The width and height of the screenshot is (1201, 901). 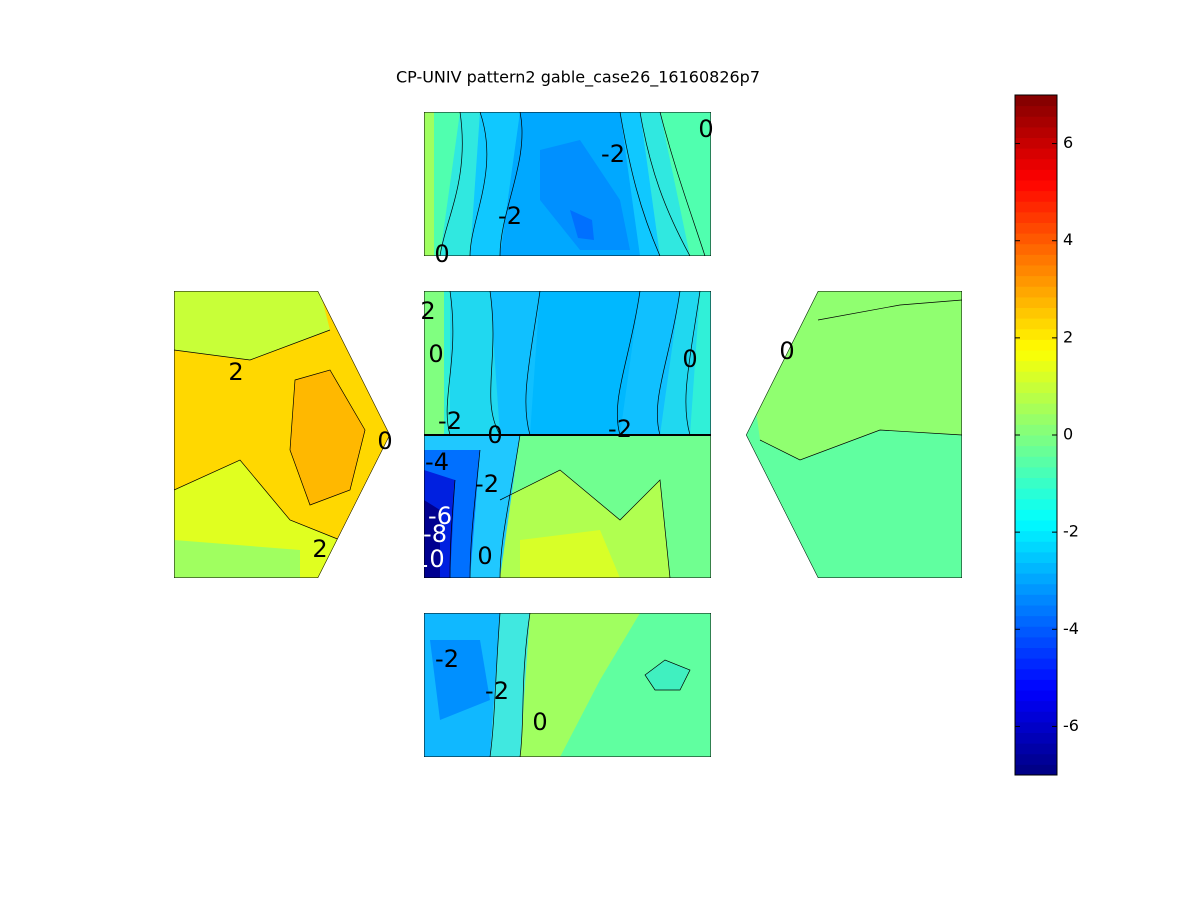 What do you see at coordinates (567, 363) in the screenshot?
I see `panel-middle-upper` at bounding box center [567, 363].